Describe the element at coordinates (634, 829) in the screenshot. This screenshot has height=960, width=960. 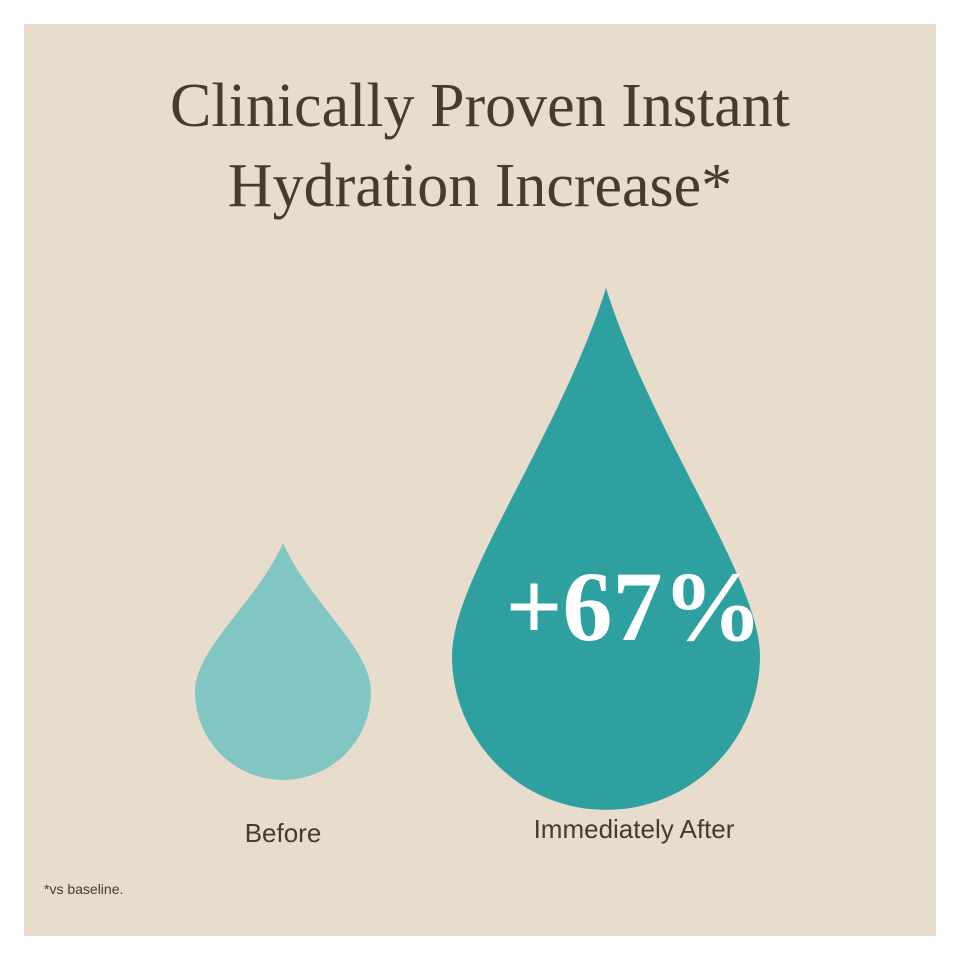
I see `label-after: Immediately After` at that location.